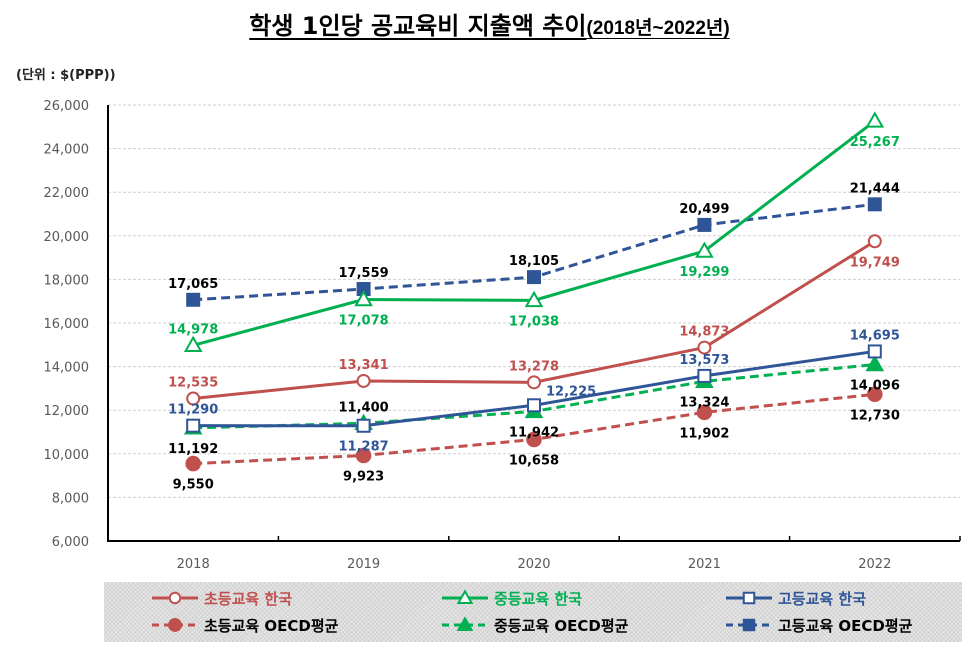  I want to click on x-axis-ticks: 2018 2019 2020 2021 2022, so click(534, 564).